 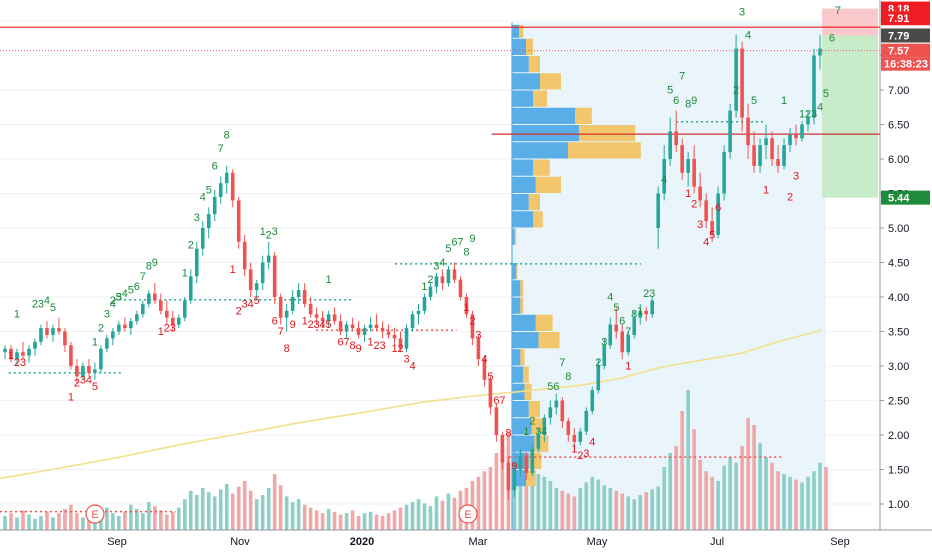 I want to click on target-zone, so click(x=850, y=116).